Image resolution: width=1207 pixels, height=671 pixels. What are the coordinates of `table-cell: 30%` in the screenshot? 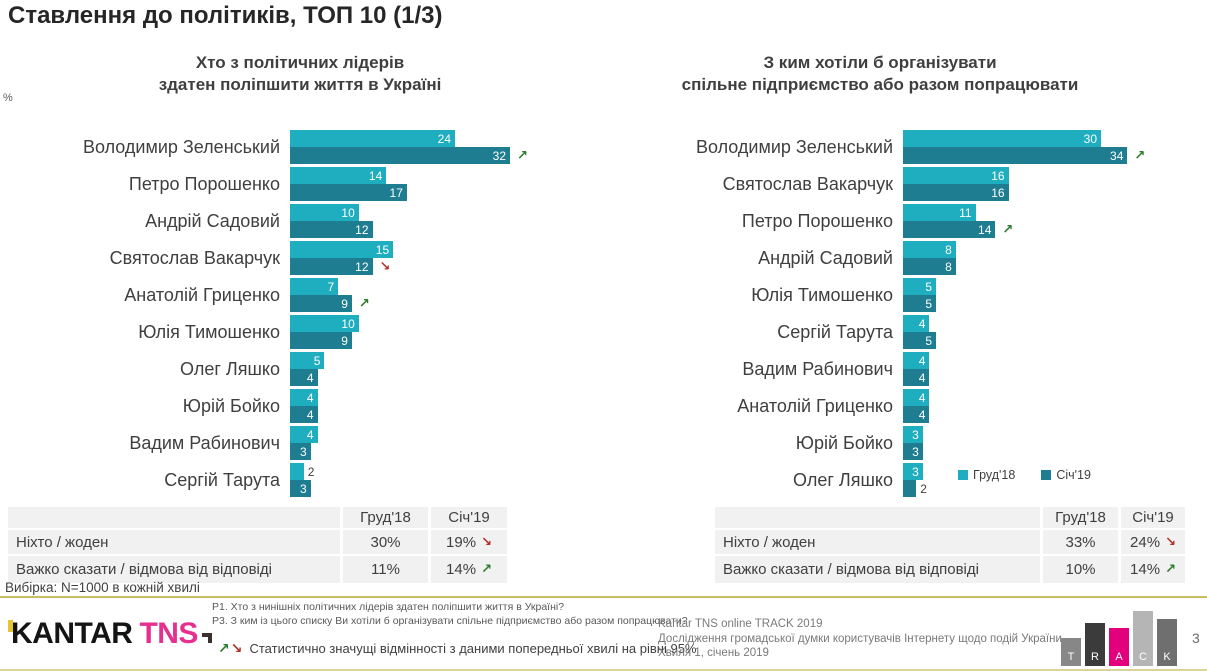 It's located at (385, 542).